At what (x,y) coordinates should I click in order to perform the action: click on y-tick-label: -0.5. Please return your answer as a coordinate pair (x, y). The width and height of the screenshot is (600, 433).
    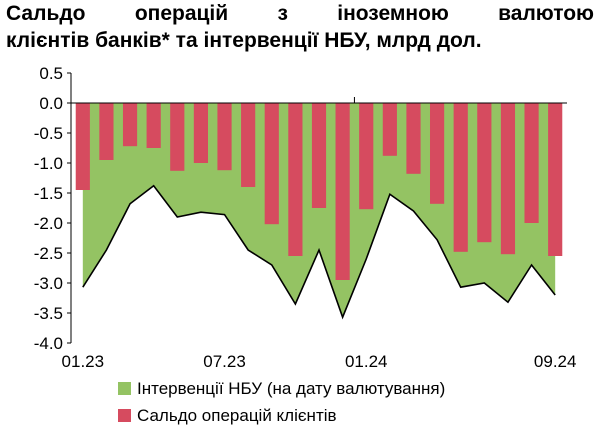
    Looking at the image, I should click on (48, 133).